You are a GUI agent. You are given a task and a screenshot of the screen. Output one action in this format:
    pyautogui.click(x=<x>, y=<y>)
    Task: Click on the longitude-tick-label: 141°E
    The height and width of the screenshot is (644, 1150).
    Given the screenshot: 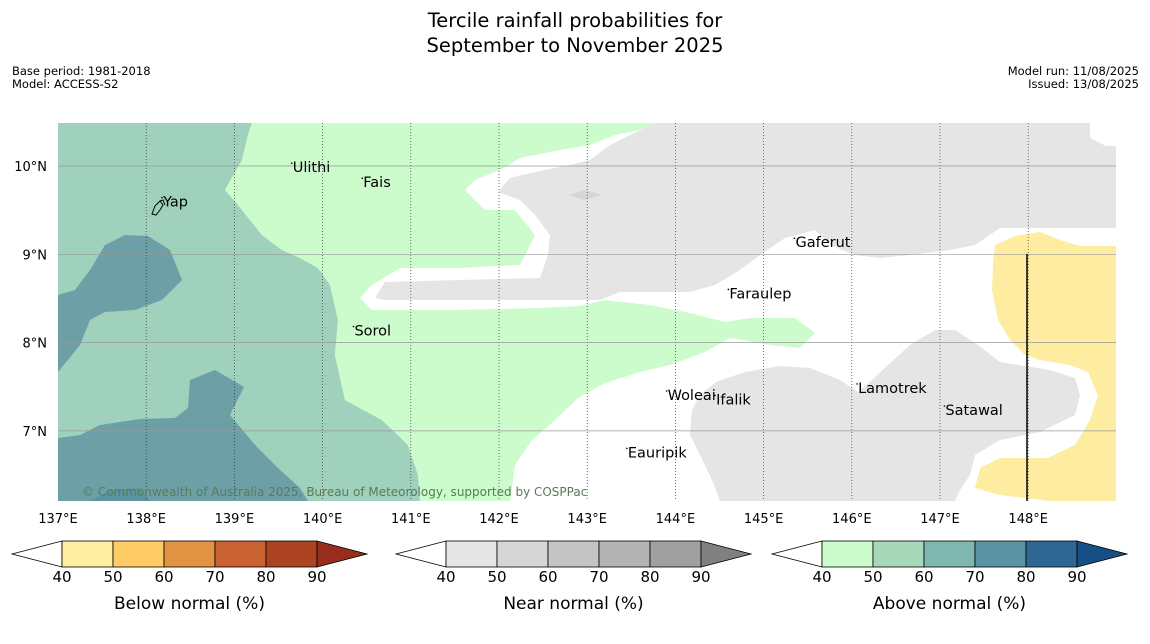 What is the action you would take?
    pyautogui.click(x=411, y=519)
    